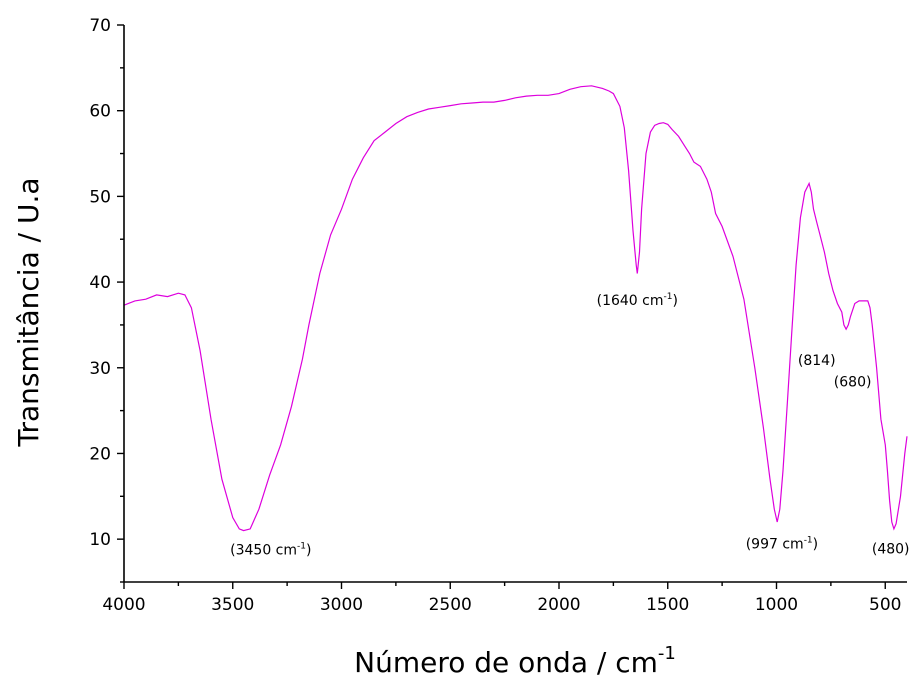 The height and width of the screenshot is (689, 910). What do you see at coordinates (885, 605) in the screenshot?
I see `x-tick-label: 500` at bounding box center [885, 605].